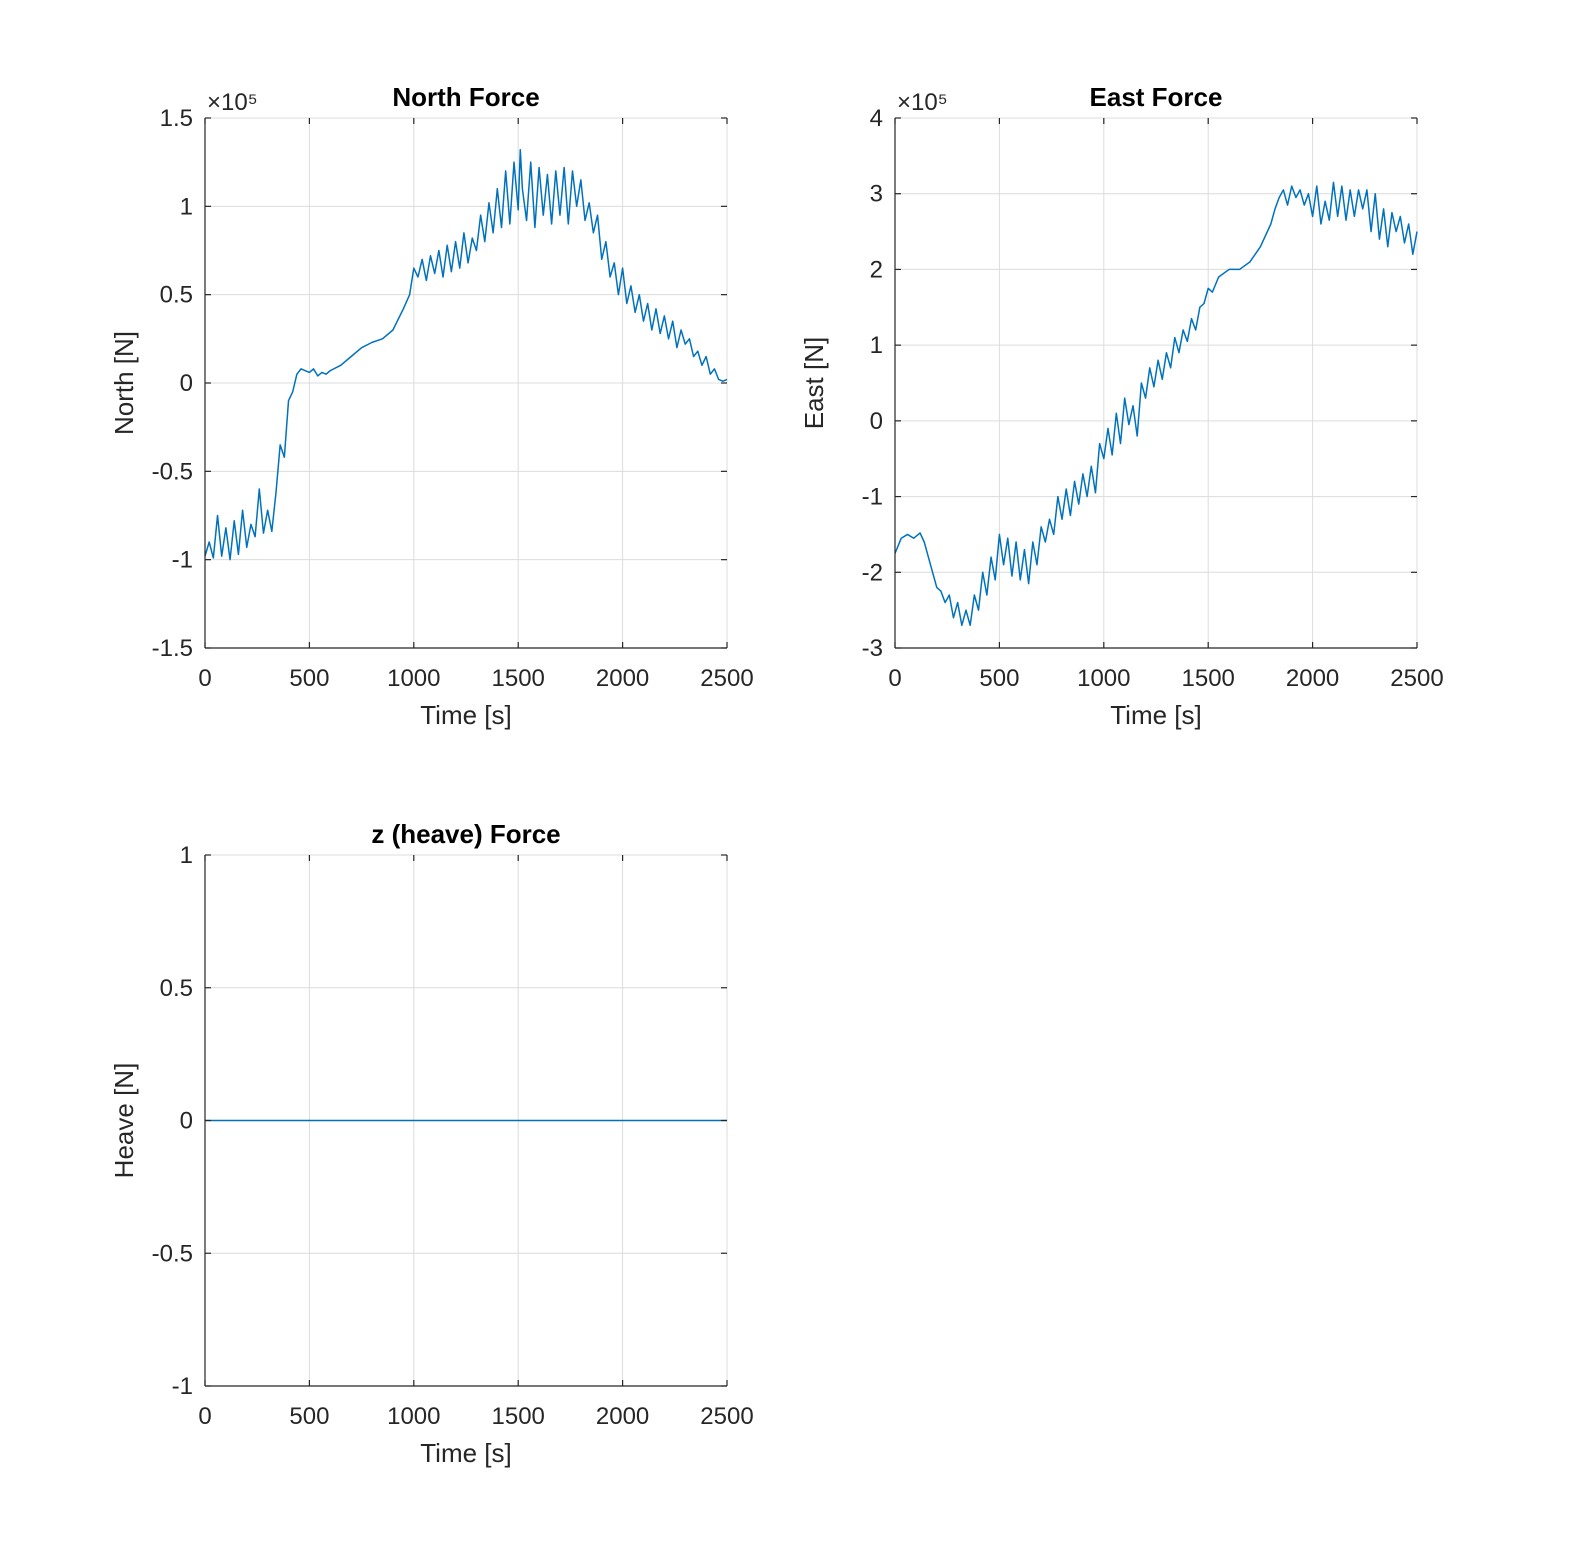 Image resolution: width=1574 pixels, height=1562 pixels. What do you see at coordinates (876, 269) in the screenshot?
I see `y-tick-label: 2` at bounding box center [876, 269].